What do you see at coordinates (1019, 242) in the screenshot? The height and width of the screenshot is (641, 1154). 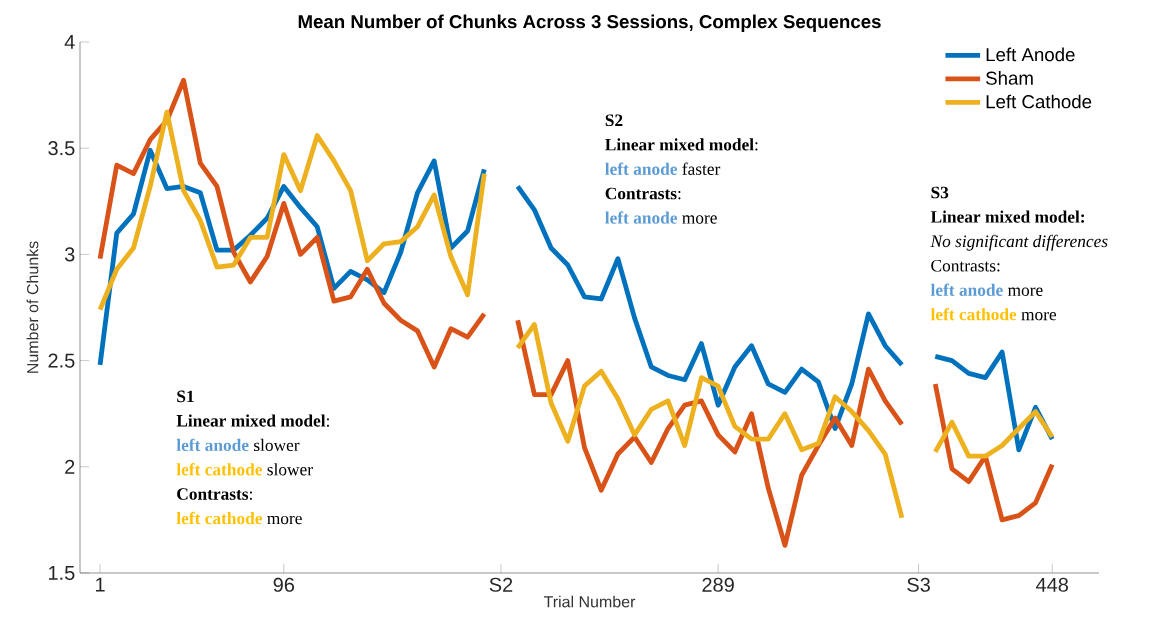 I see `annotation: No significant differences` at bounding box center [1019, 242].